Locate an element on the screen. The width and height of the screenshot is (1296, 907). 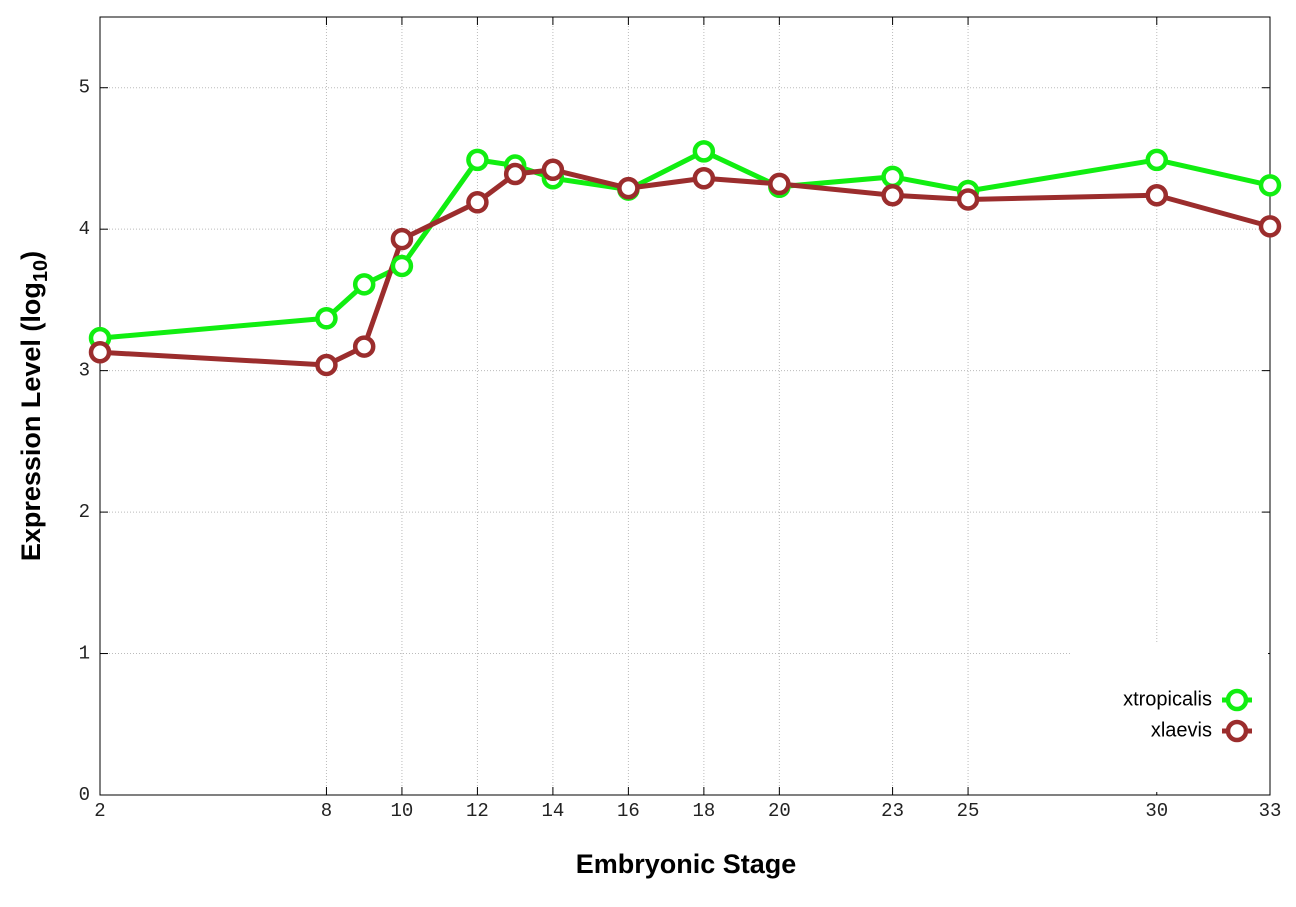
legend: xtropicalis xlaevis is located at coordinates (1187, 715).